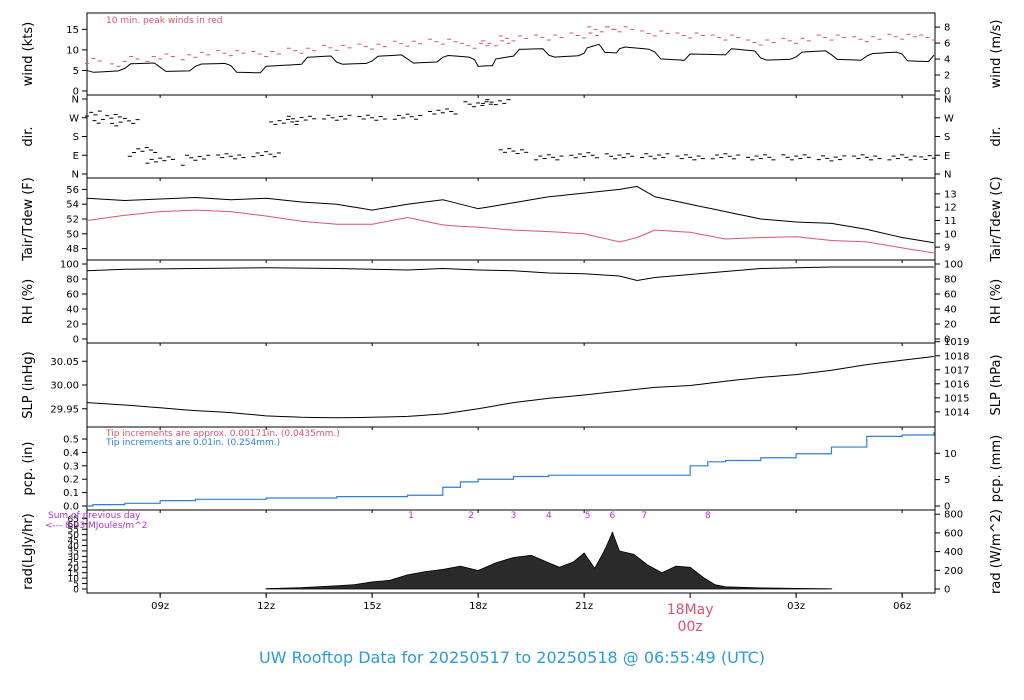 This screenshot has width=1024, height=700. What do you see at coordinates (953, 533) in the screenshot?
I see `right-tick-label-rad: 600` at bounding box center [953, 533].